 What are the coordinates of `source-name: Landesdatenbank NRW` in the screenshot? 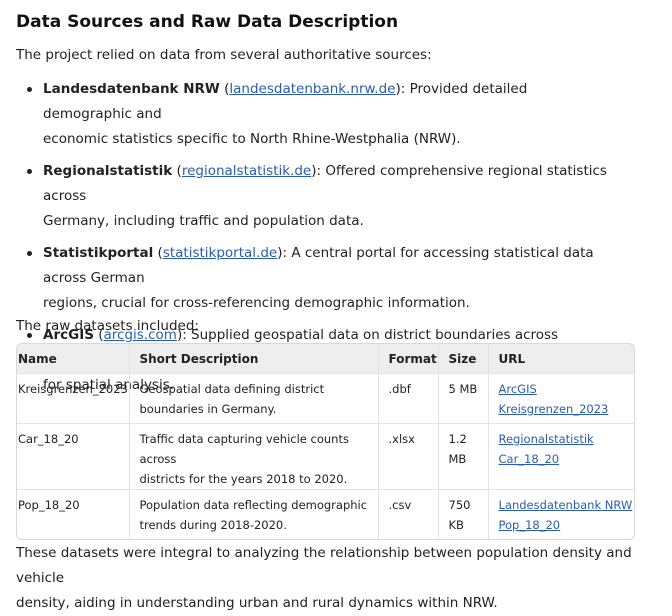 It's located at (131, 89).